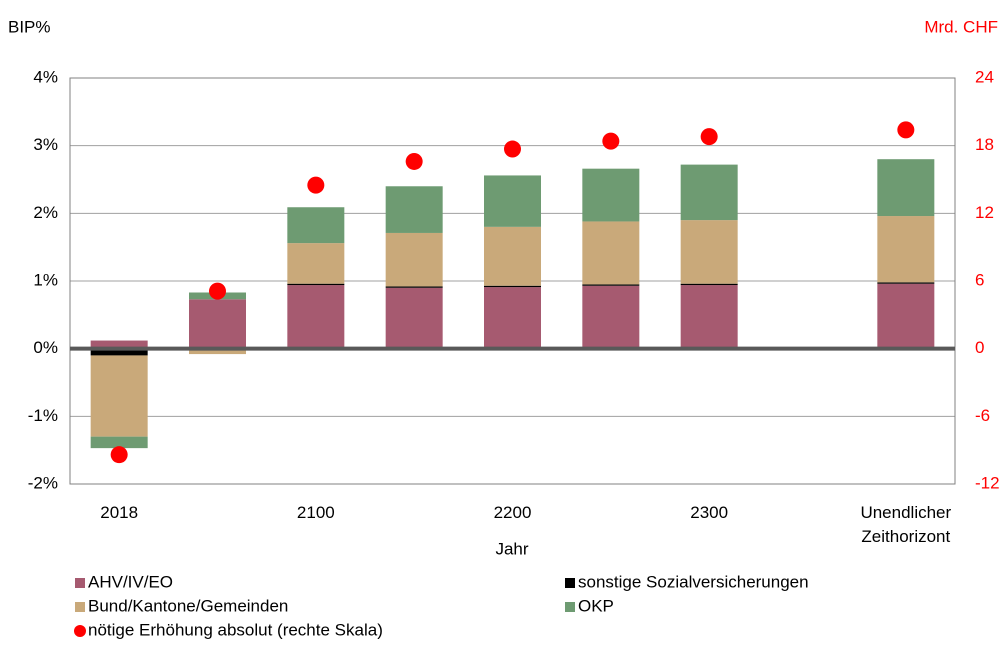 The height and width of the screenshot is (648, 1005). Describe the element at coordinates (982, 415) in the screenshot. I see `y2-tick-label: -6` at that location.